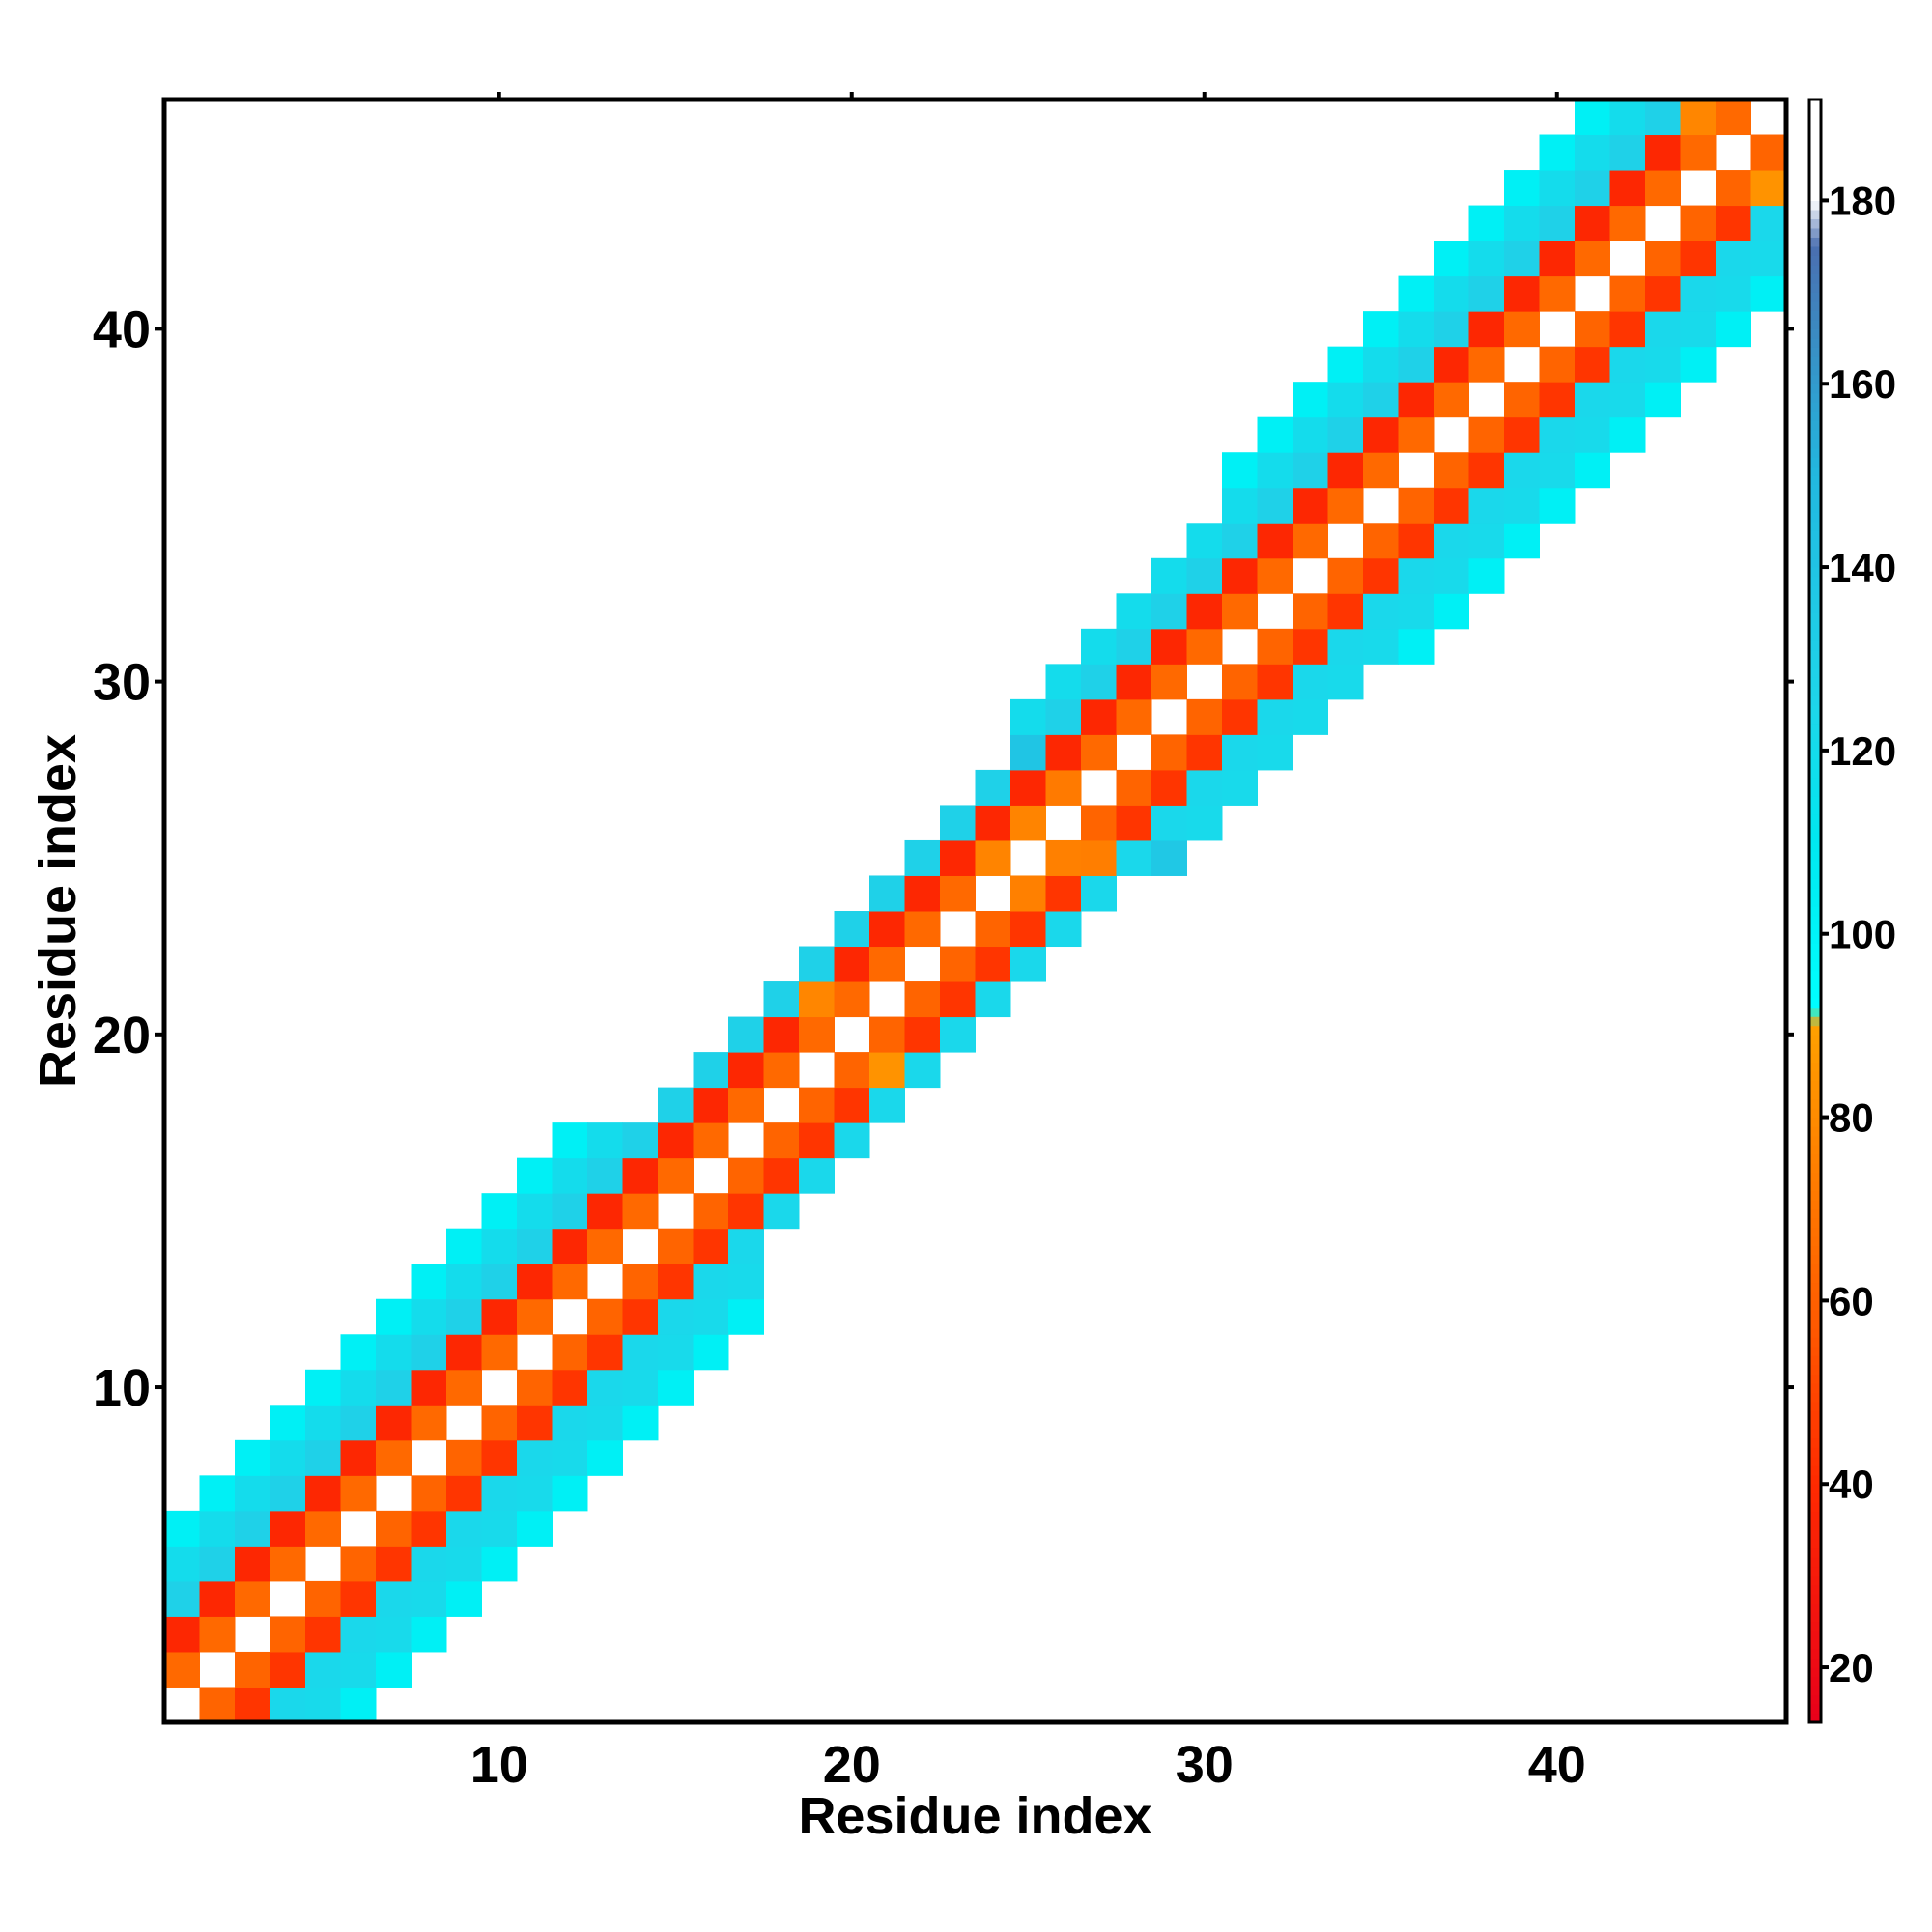  I want to click on colorbar-tick-label: 180, so click(1862, 200).